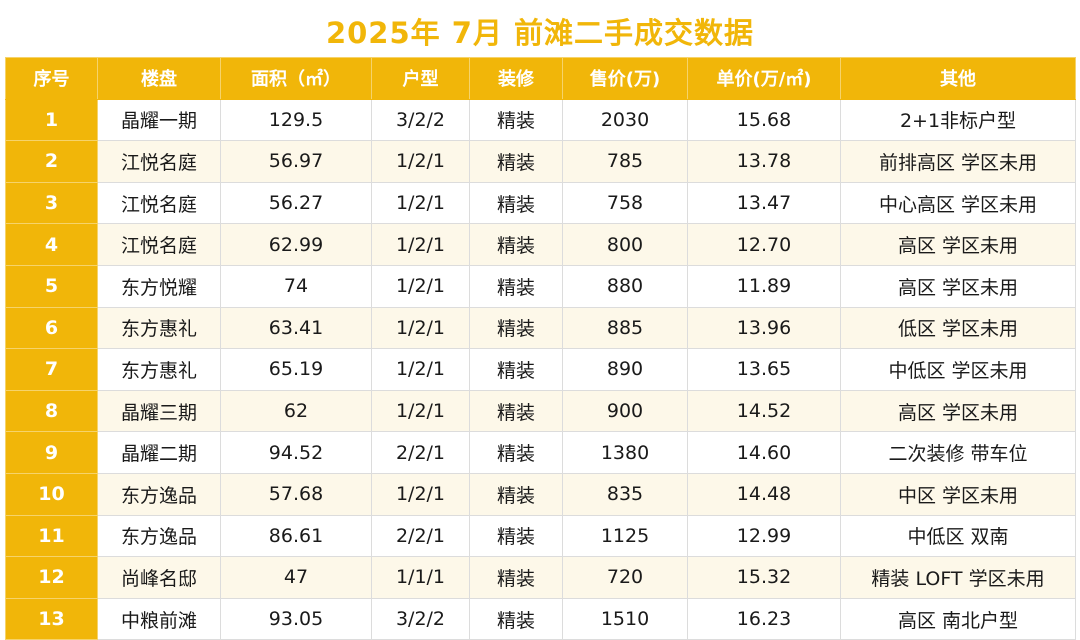 This screenshot has width=1080, height=640. What do you see at coordinates (764, 494) in the screenshot?
I see `cell-unit-price: 14.48` at bounding box center [764, 494].